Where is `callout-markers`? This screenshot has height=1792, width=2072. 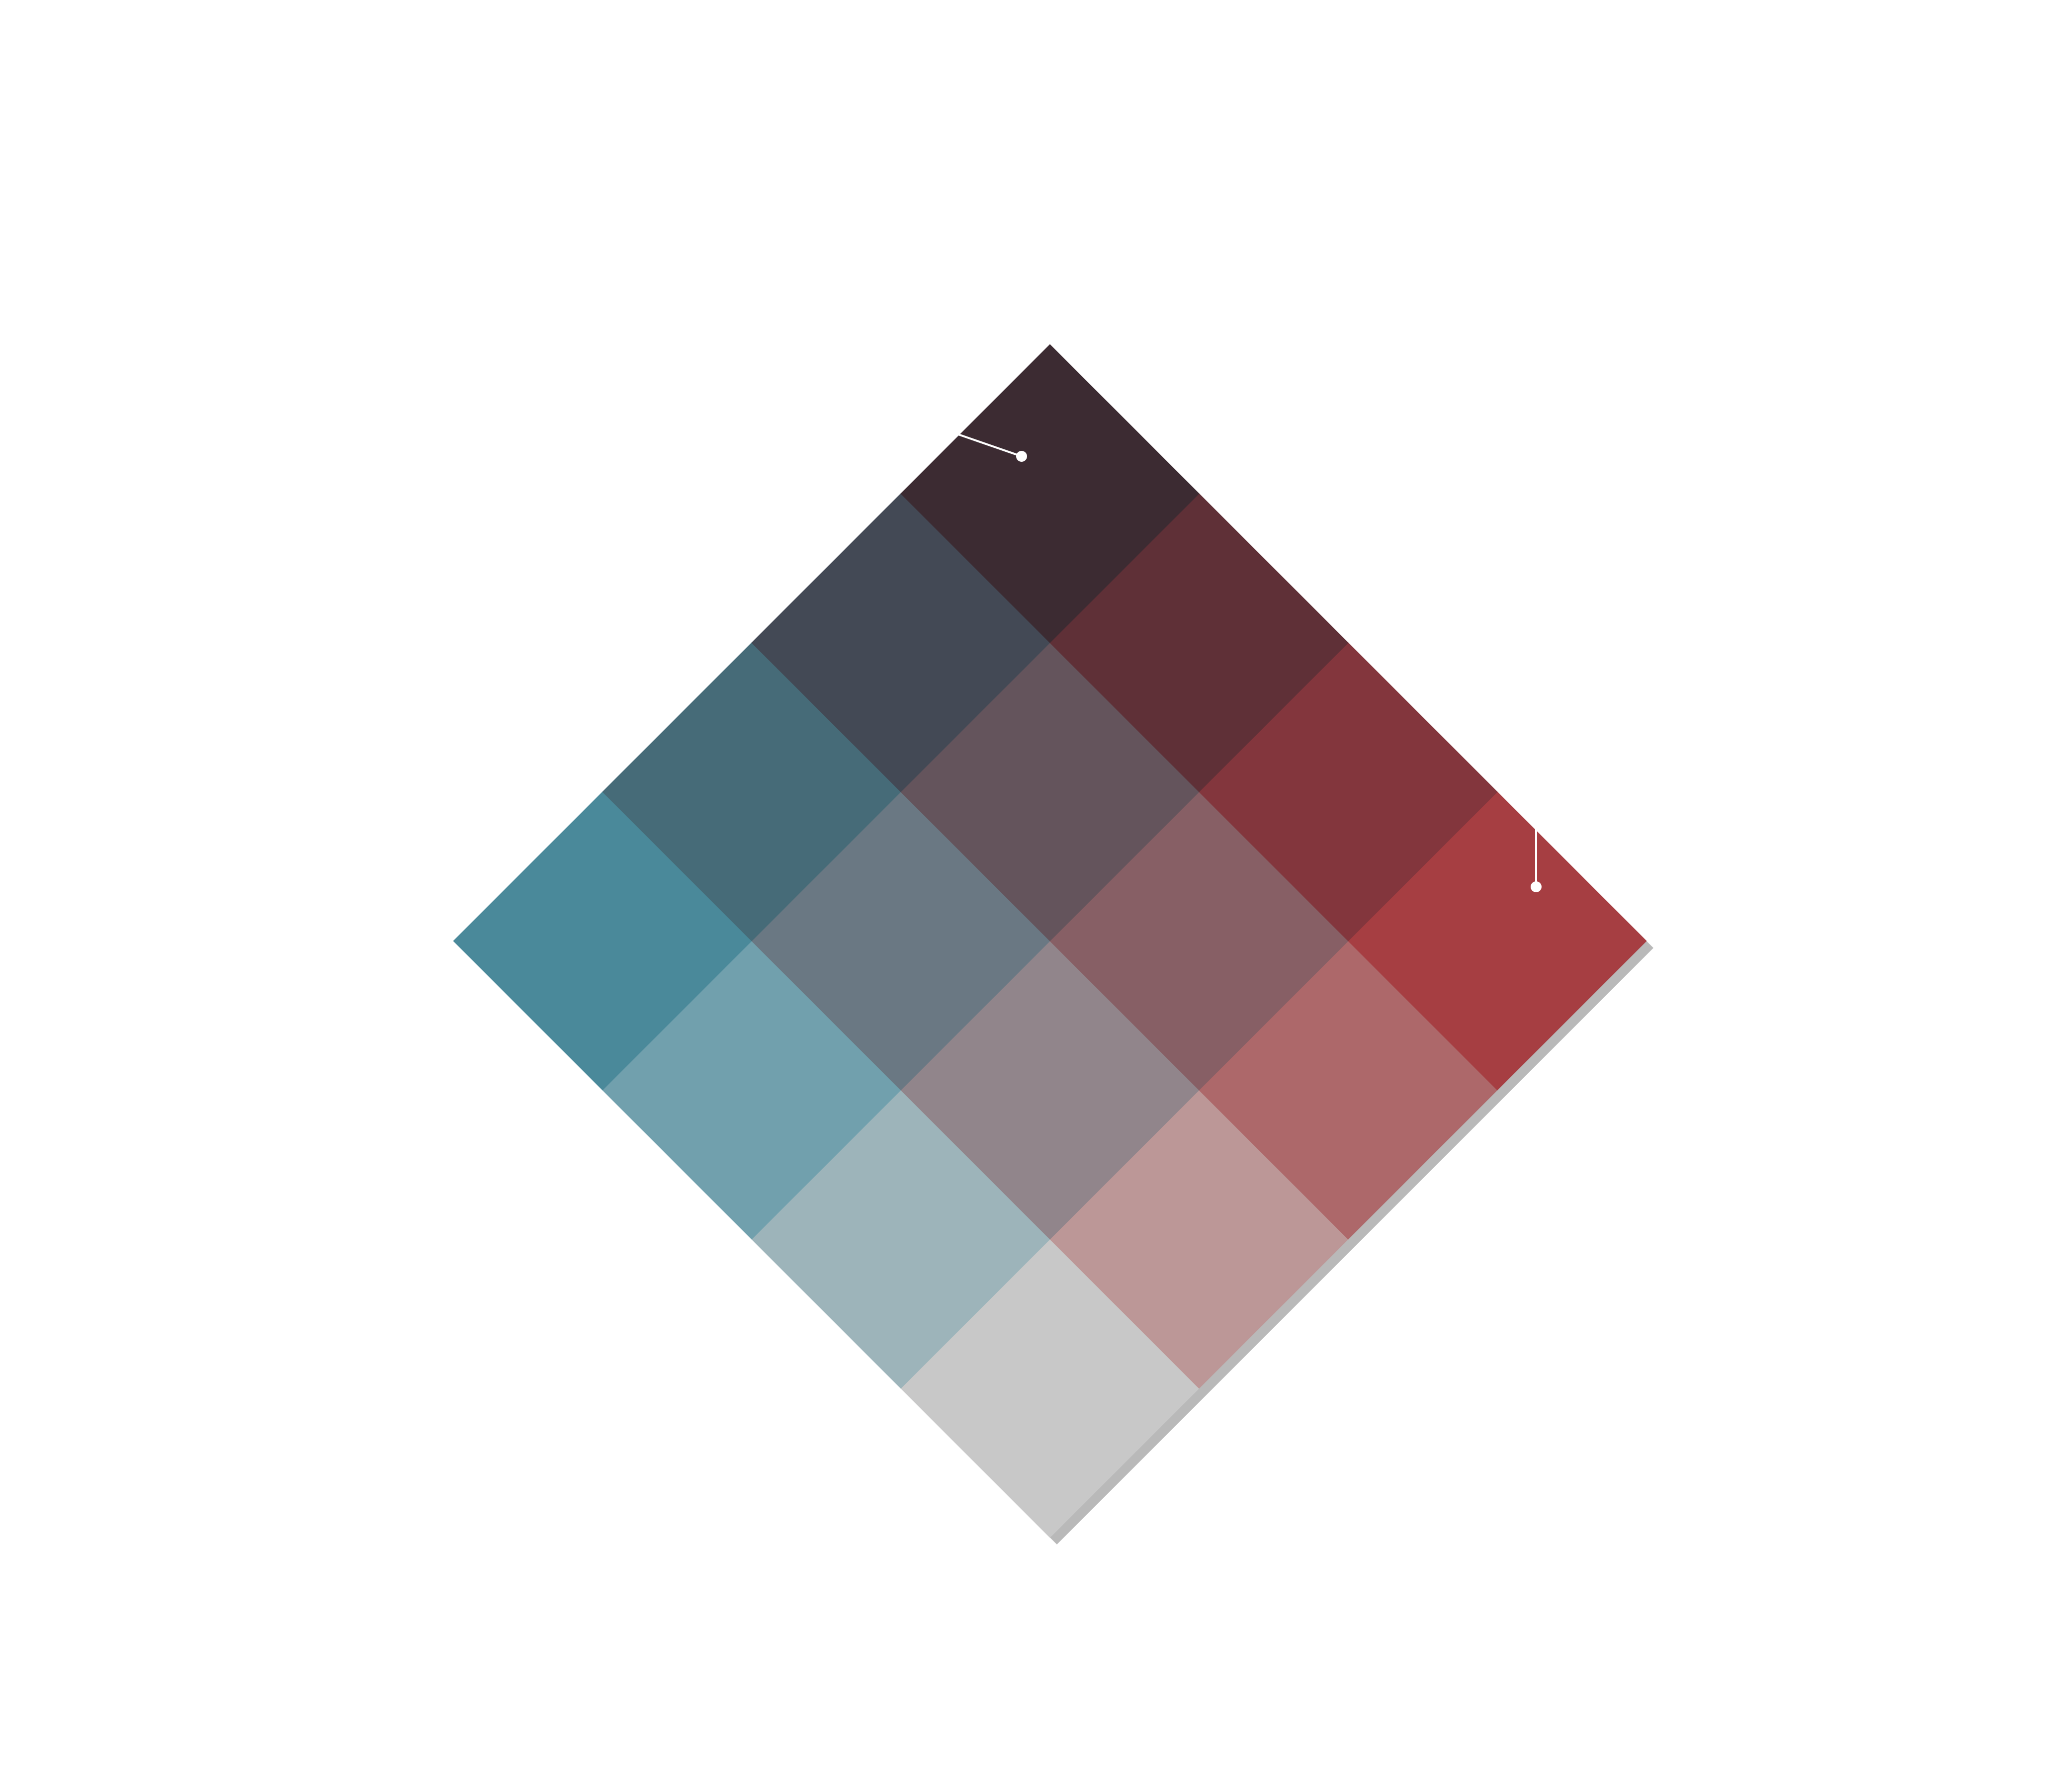 callout-markers is located at coordinates (1244, 660).